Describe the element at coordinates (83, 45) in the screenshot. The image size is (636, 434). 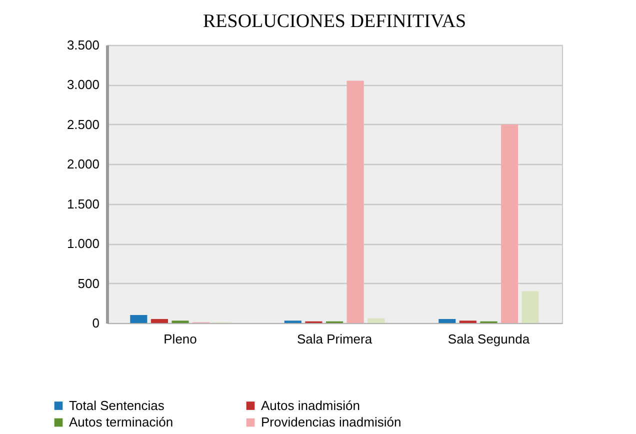
I see `y-tick-label: 3.500` at that location.